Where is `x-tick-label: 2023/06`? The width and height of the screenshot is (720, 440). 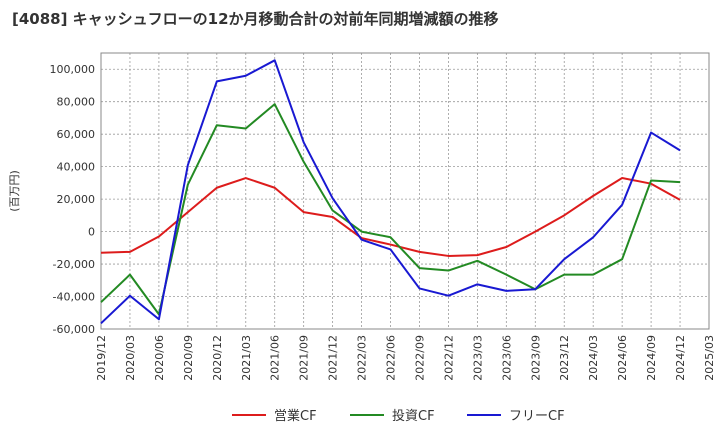 x-tick-label: 2023/06 is located at coordinates (506, 358).